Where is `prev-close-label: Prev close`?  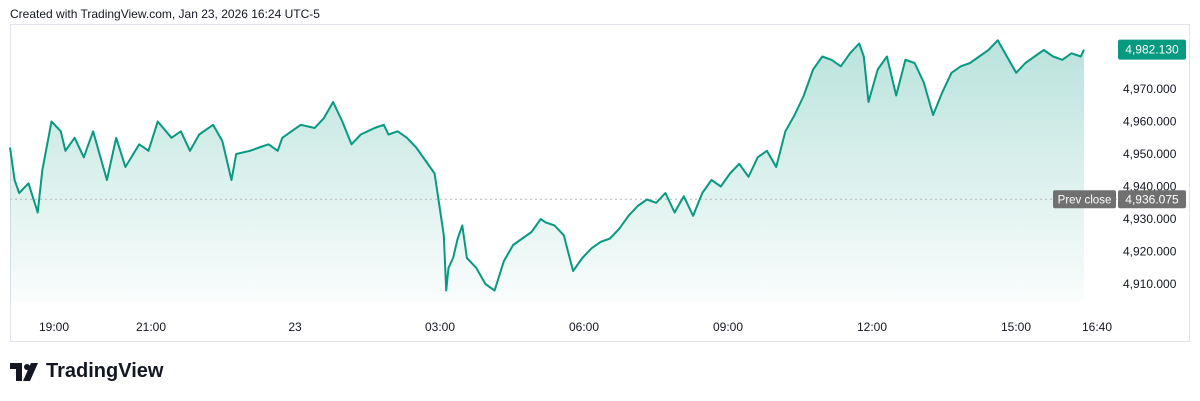
prev-close-label: Prev close is located at coordinates (1085, 200).